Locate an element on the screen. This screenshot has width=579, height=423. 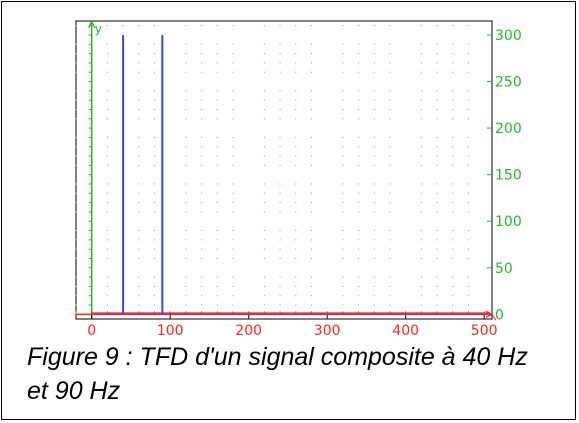
x-tick-label: 100 is located at coordinates (170, 331).